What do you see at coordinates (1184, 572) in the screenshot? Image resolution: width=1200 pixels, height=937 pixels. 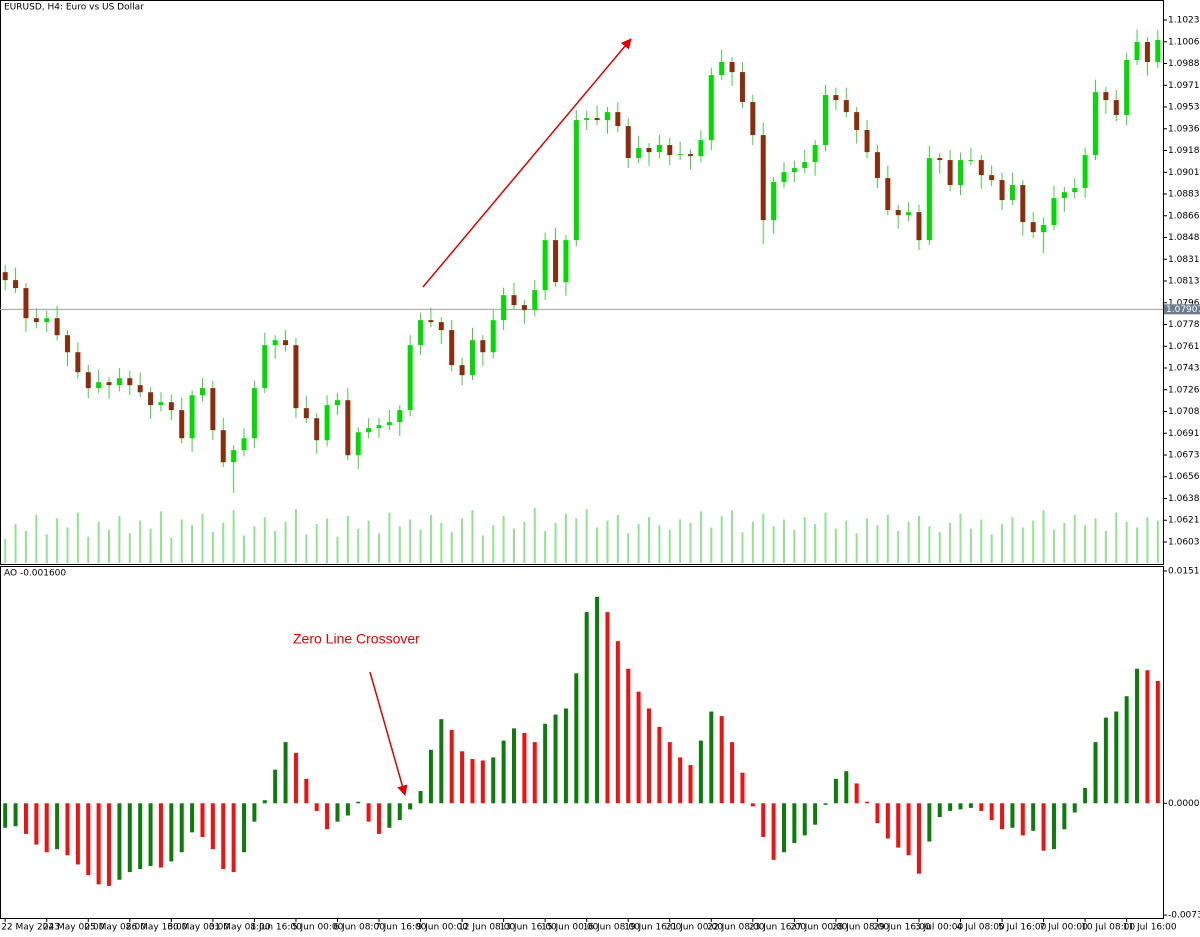 I see `y-tick-label: 0.015187` at bounding box center [1184, 572].